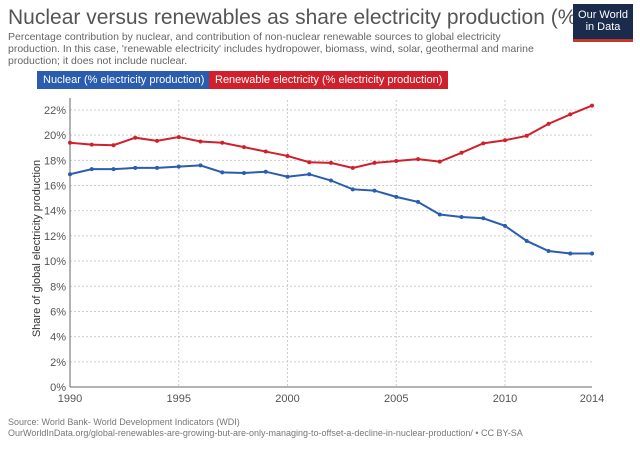 The width and height of the screenshot is (640, 454). Describe the element at coordinates (287, 399) in the screenshot. I see `x-tick-label: 2000` at that location.